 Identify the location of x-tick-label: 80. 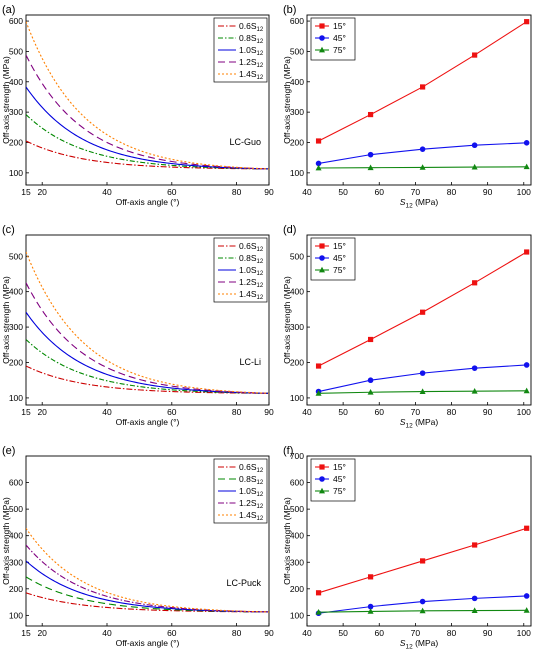
(237, 633).